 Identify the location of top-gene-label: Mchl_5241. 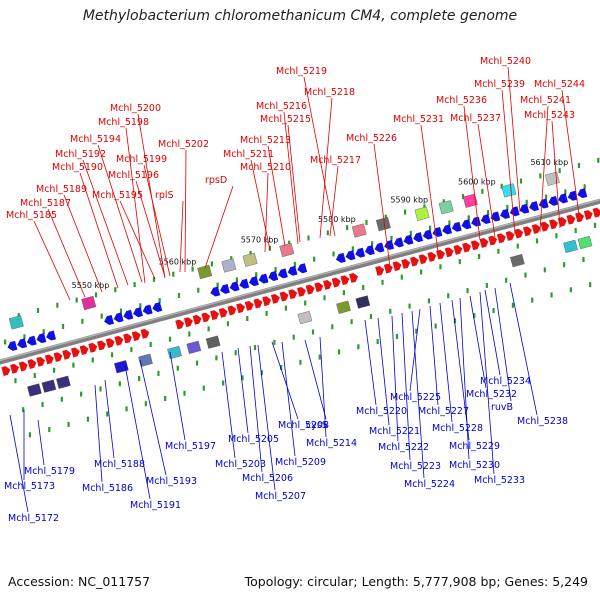
(545, 100).